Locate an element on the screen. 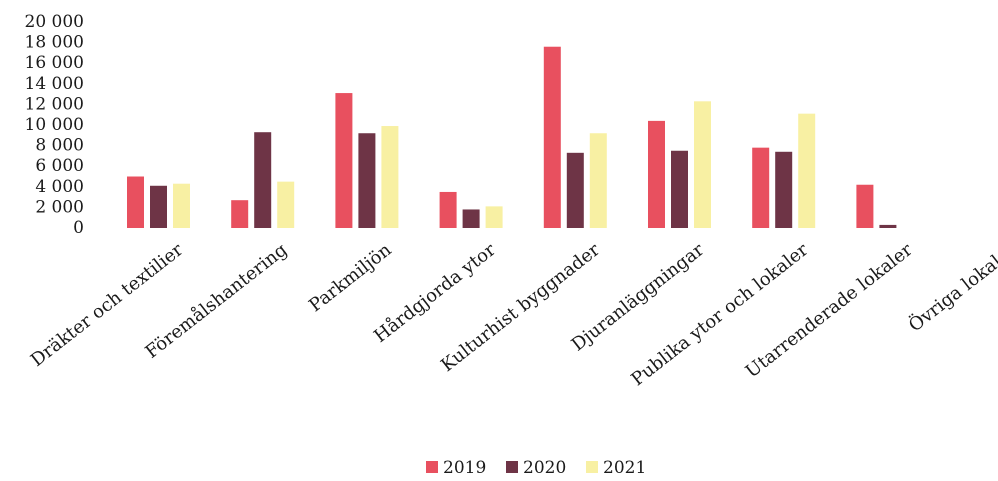 This screenshot has height=481, width=998. legend: 2019 2020 2021 is located at coordinates (536, 468).